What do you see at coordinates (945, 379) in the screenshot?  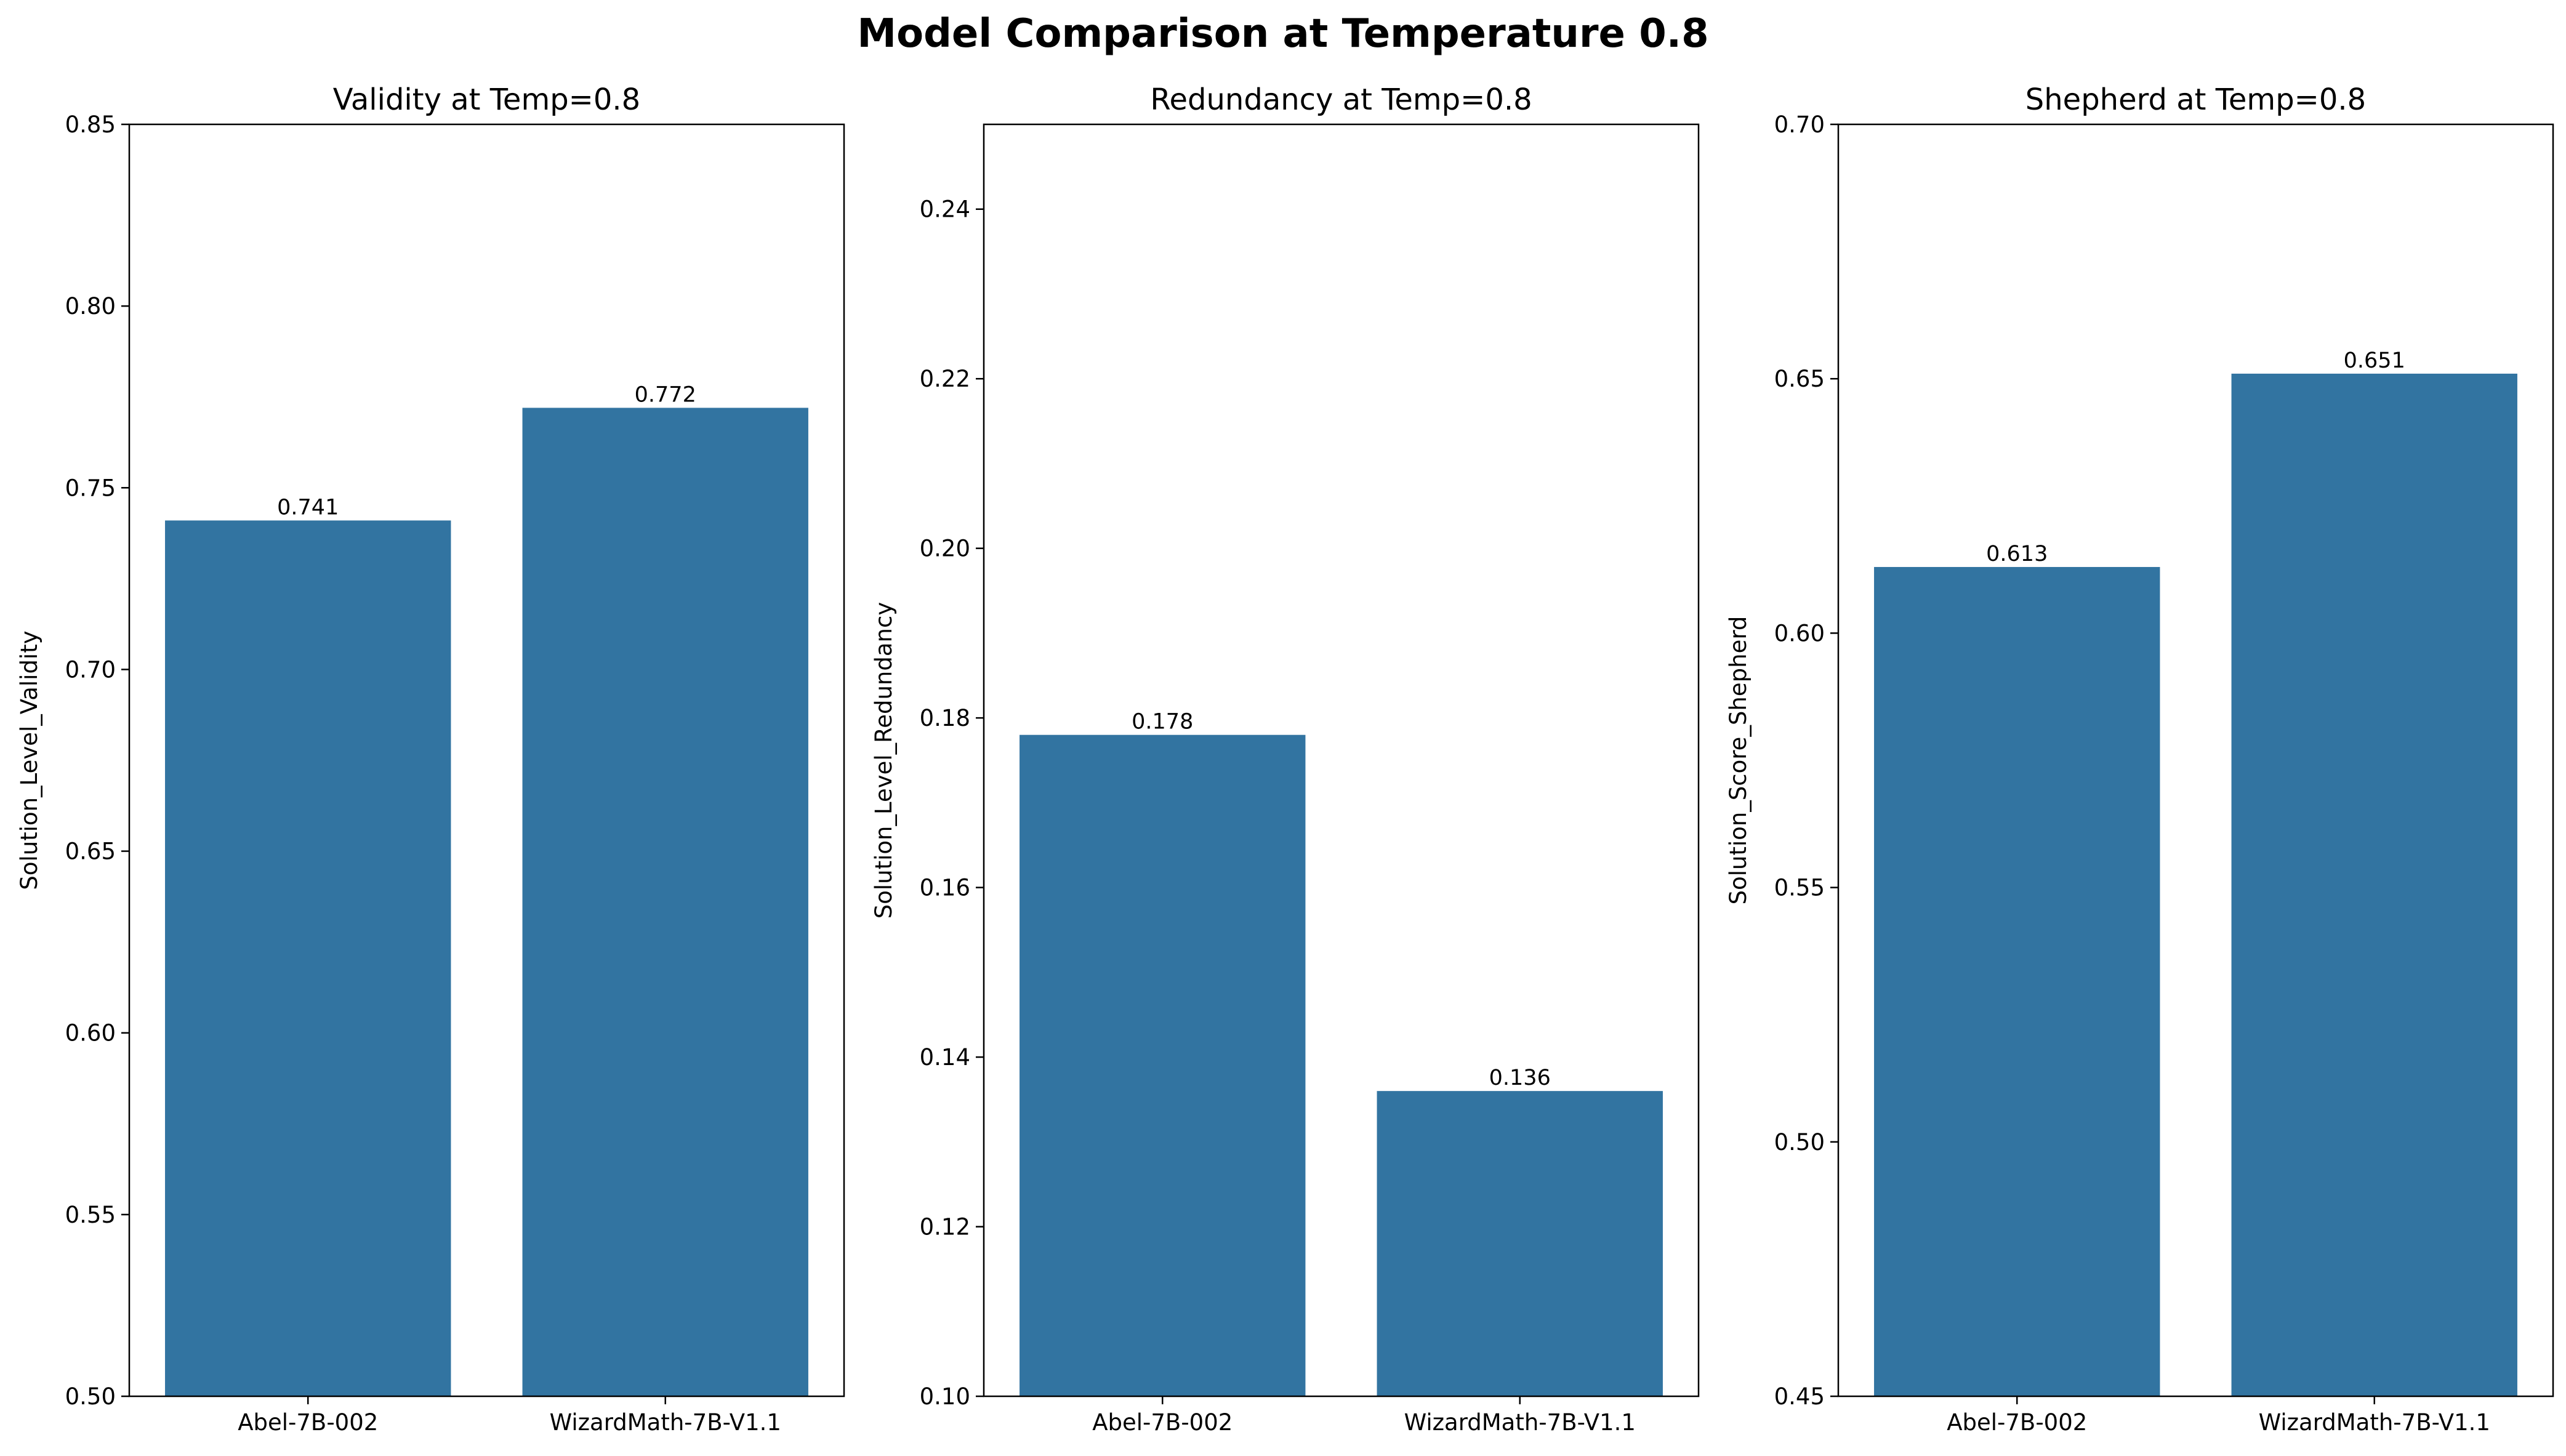 I see `y-tick-label-7: 0.22` at bounding box center [945, 379].